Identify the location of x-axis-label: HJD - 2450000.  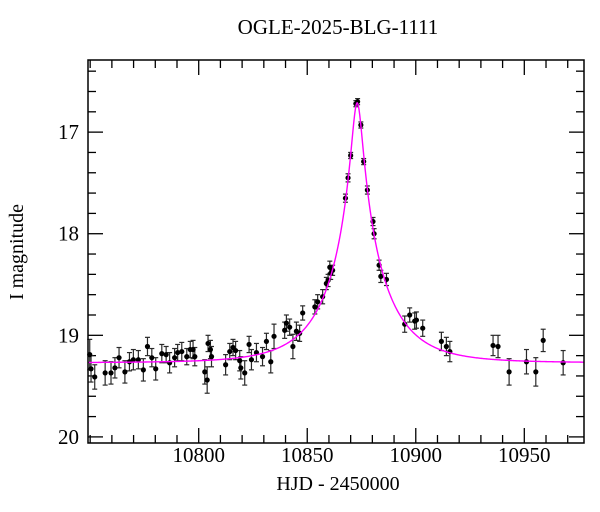
(337, 484).